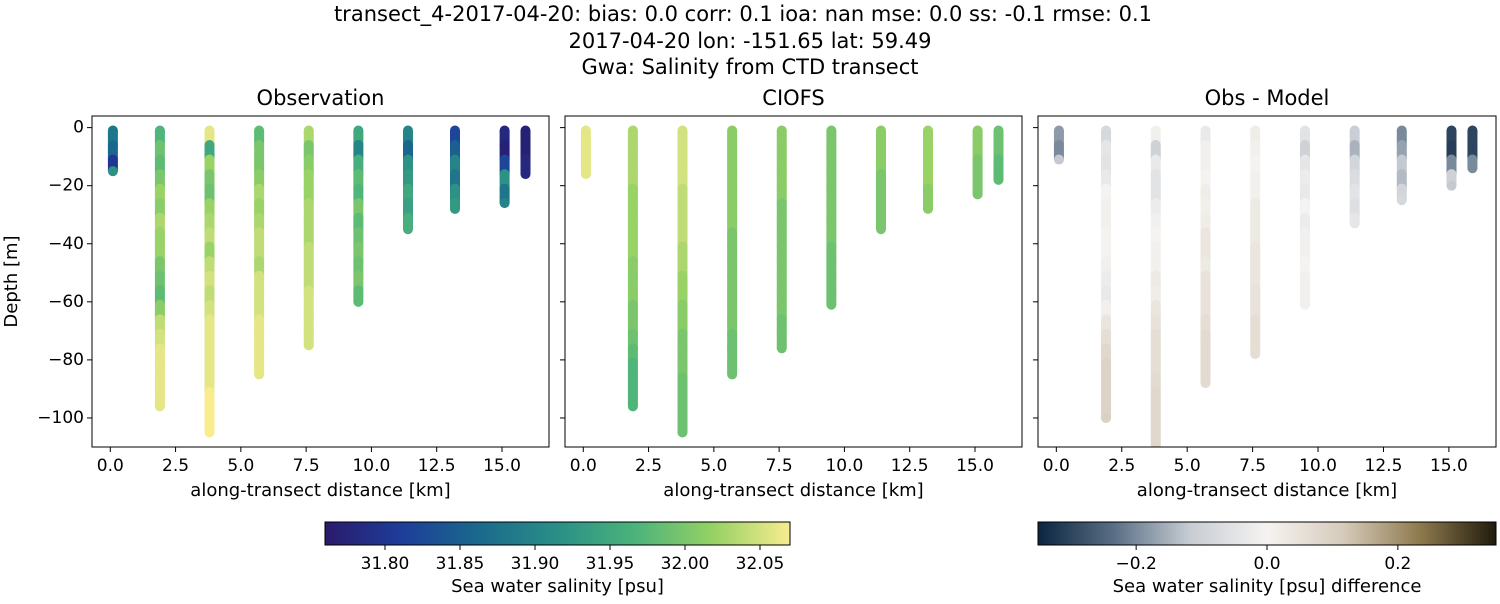  Describe the element at coordinates (685, 564) in the screenshot. I see `colorbar-tick-label: 32.00` at that location.